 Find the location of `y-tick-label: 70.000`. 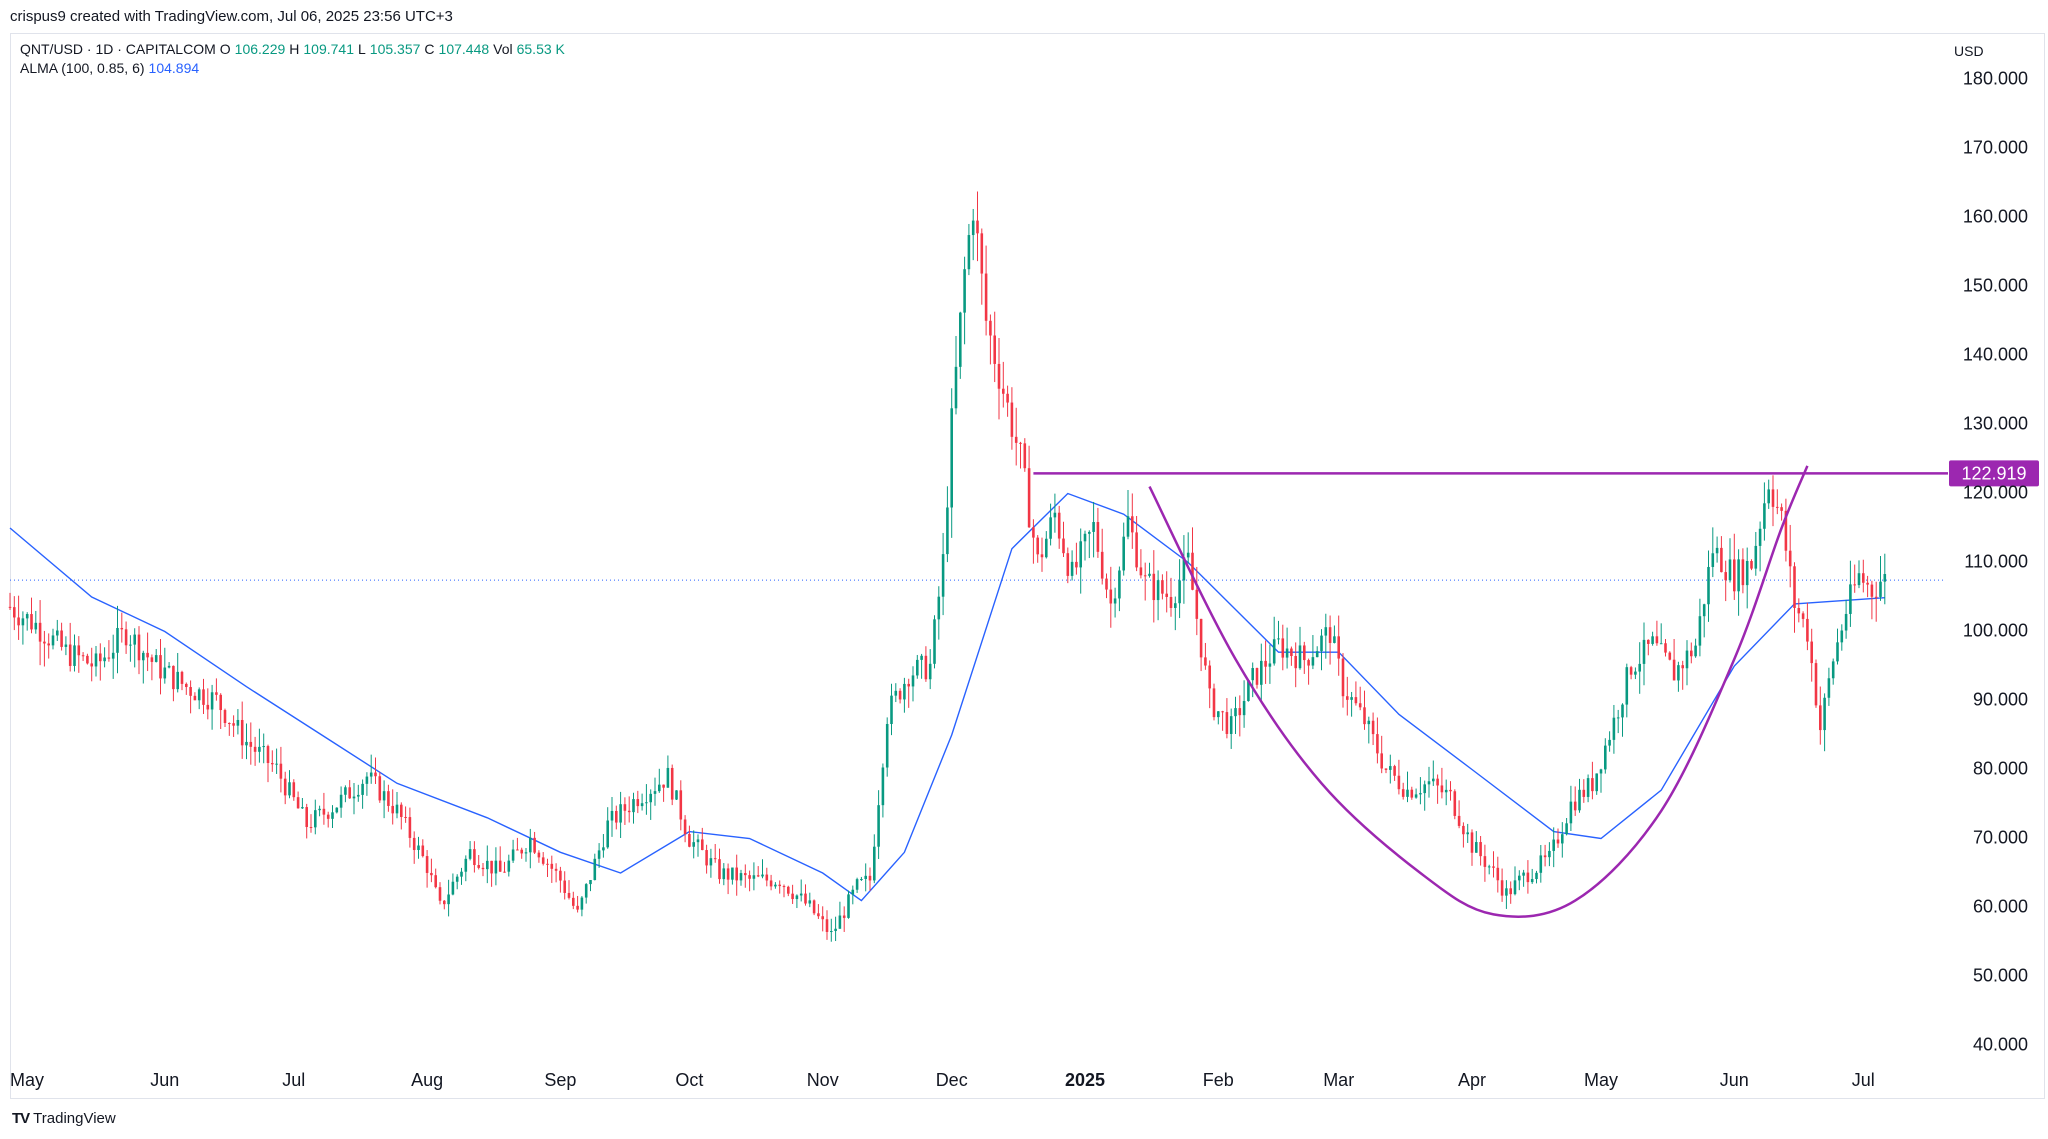

y-tick-label: 70.000 is located at coordinates (2000, 838).